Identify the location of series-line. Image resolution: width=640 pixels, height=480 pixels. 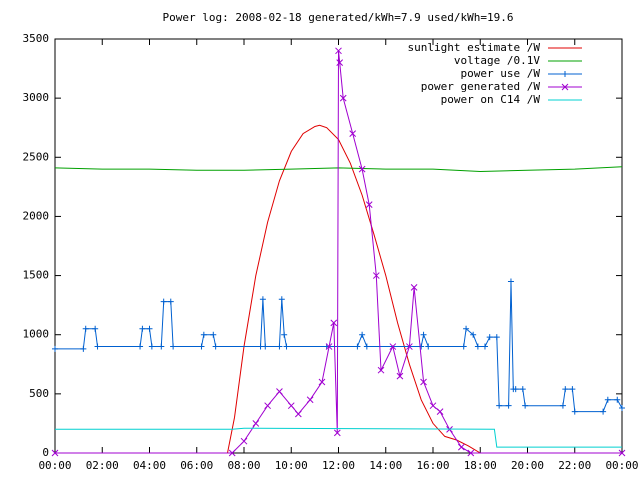
(338, 437).